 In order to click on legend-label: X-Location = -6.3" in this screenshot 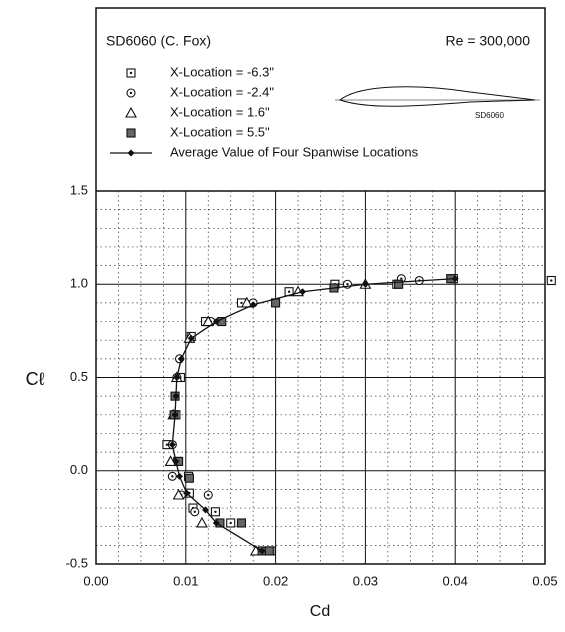, I will do `click(222, 71)`.